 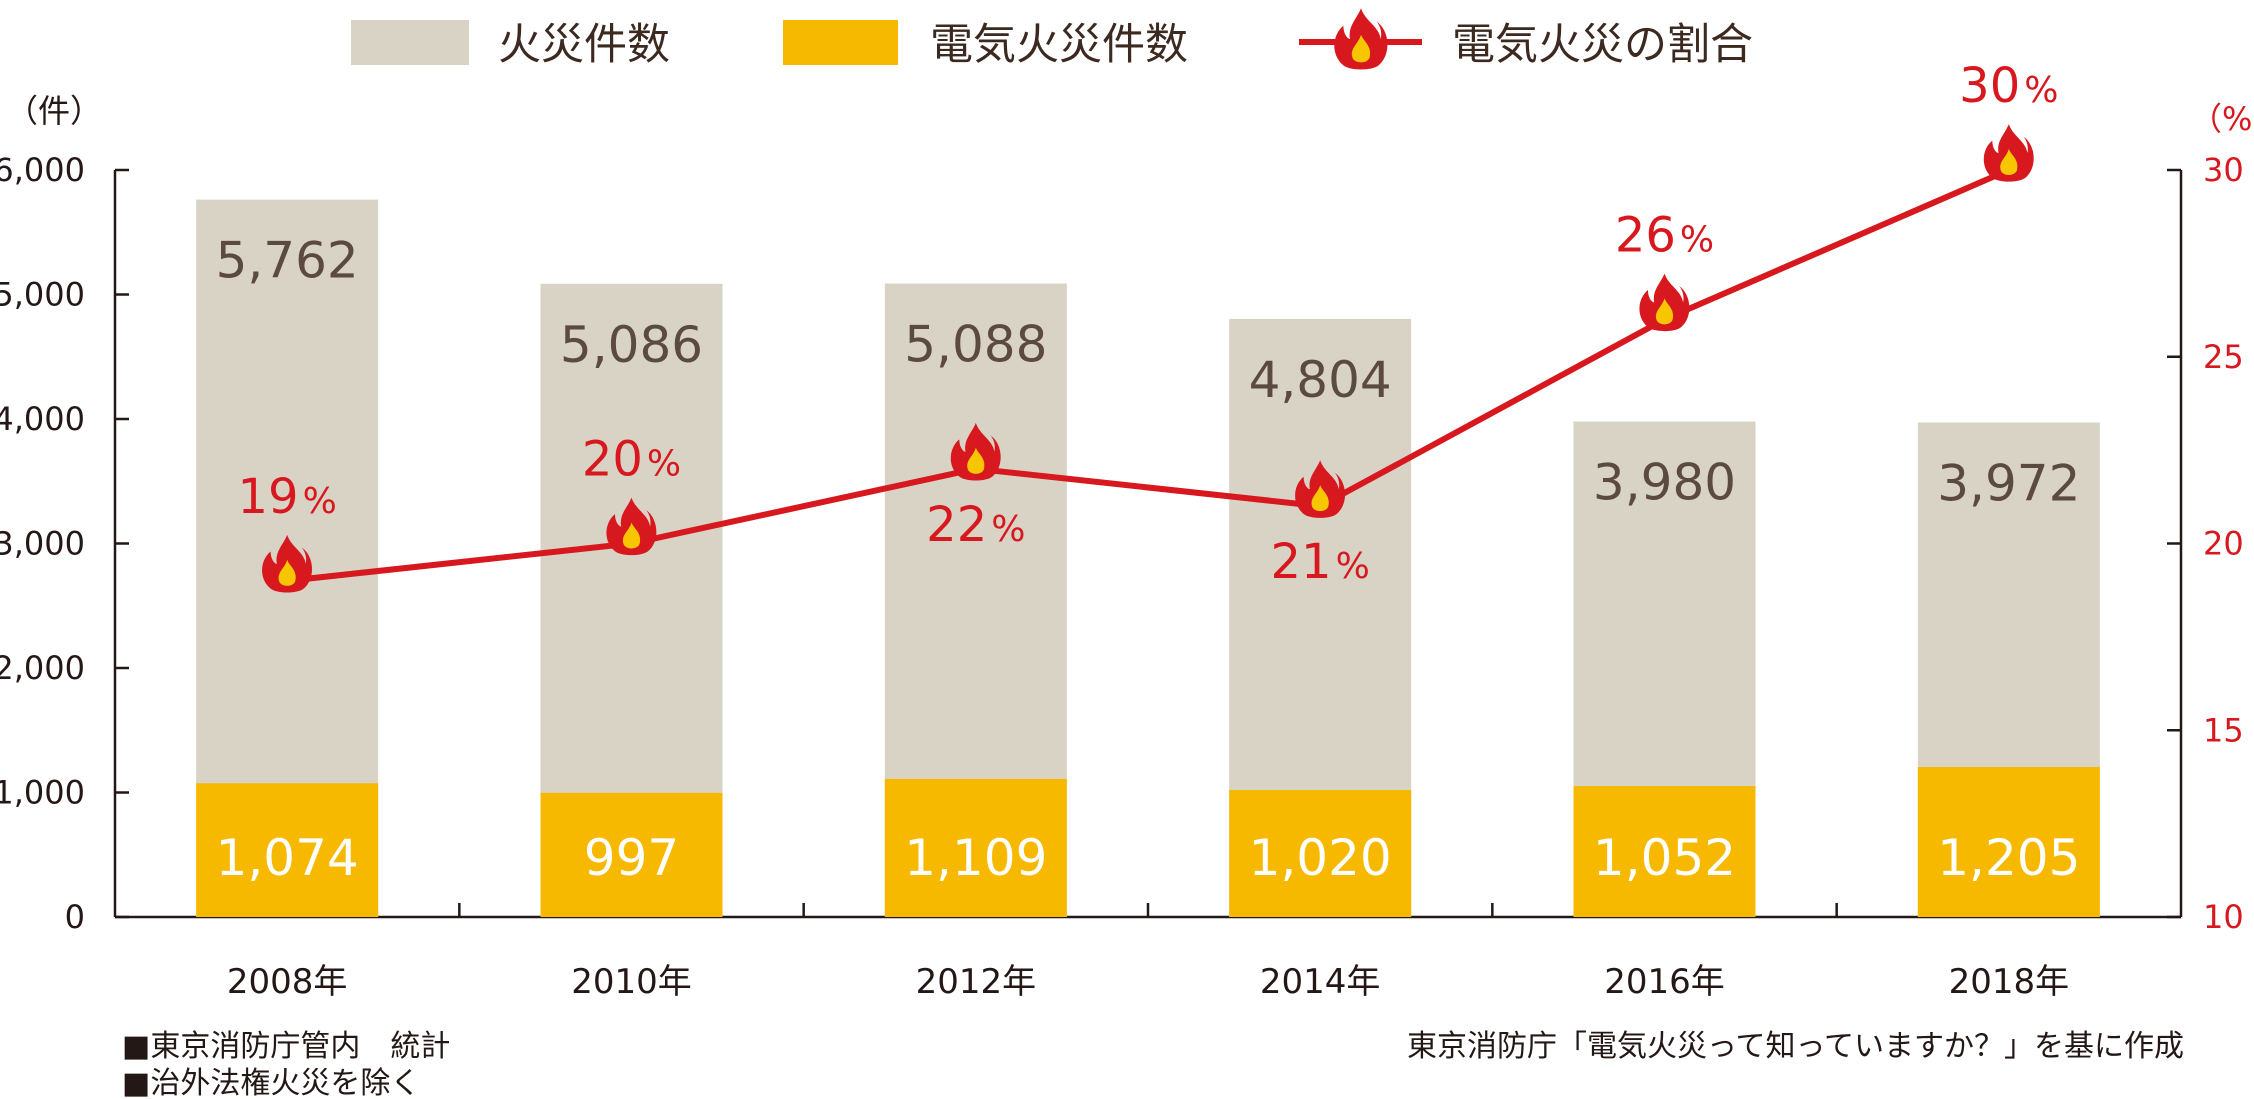 What do you see at coordinates (1320, 858) in the screenshot?
I see `electric-fires-label: 1,020` at bounding box center [1320, 858].